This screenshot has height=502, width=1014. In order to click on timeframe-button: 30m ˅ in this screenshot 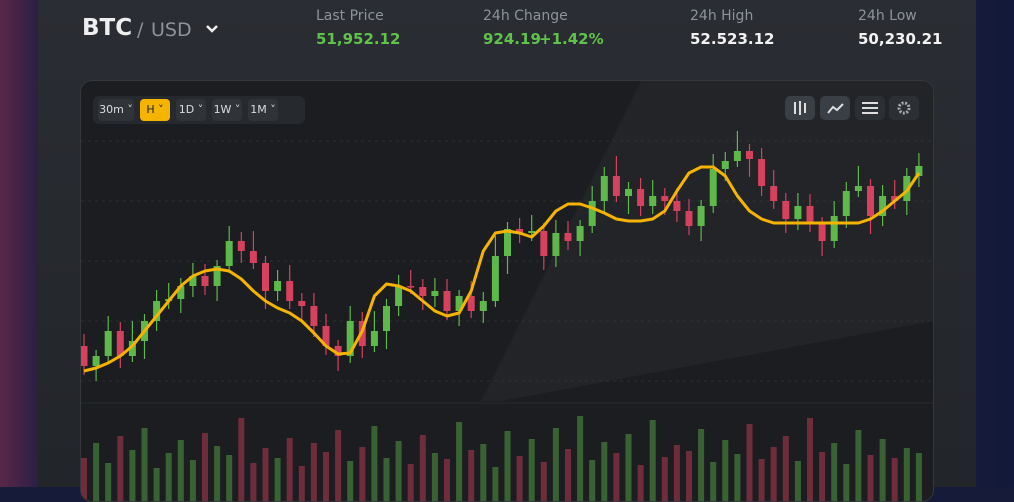, I will do `click(116, 110)`.